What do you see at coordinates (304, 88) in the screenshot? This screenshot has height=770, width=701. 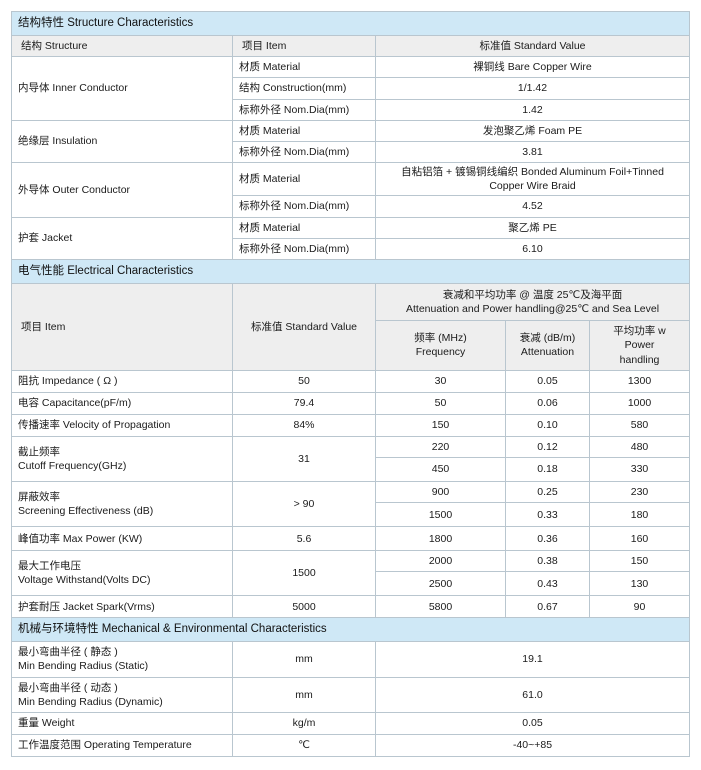 I see `row-item: 结构 Construction(mm)` at bounding box center [304, 88].